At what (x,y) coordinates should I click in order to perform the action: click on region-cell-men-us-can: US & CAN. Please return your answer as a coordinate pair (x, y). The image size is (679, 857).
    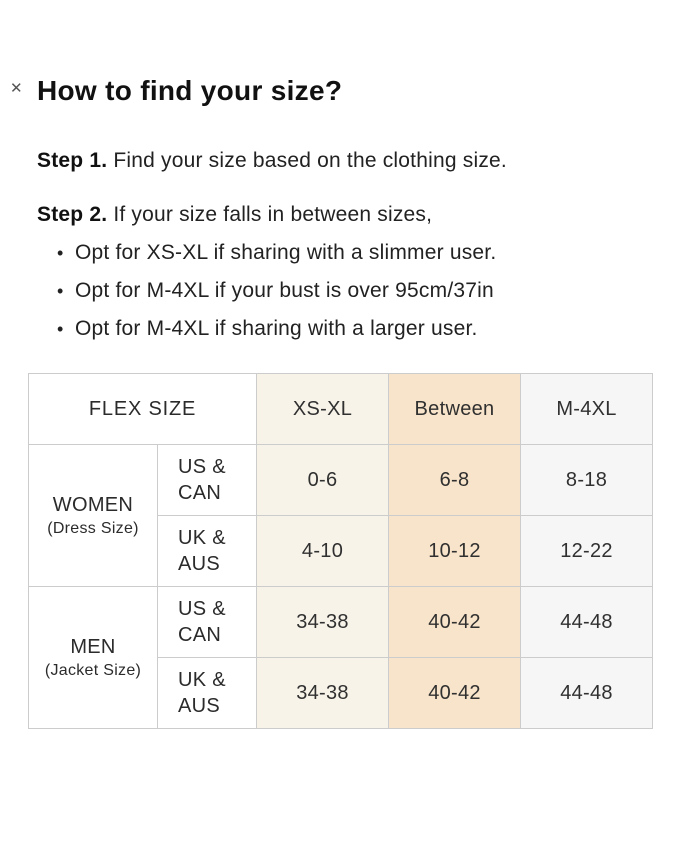
    Looking at the image, I should click on (207, 622).